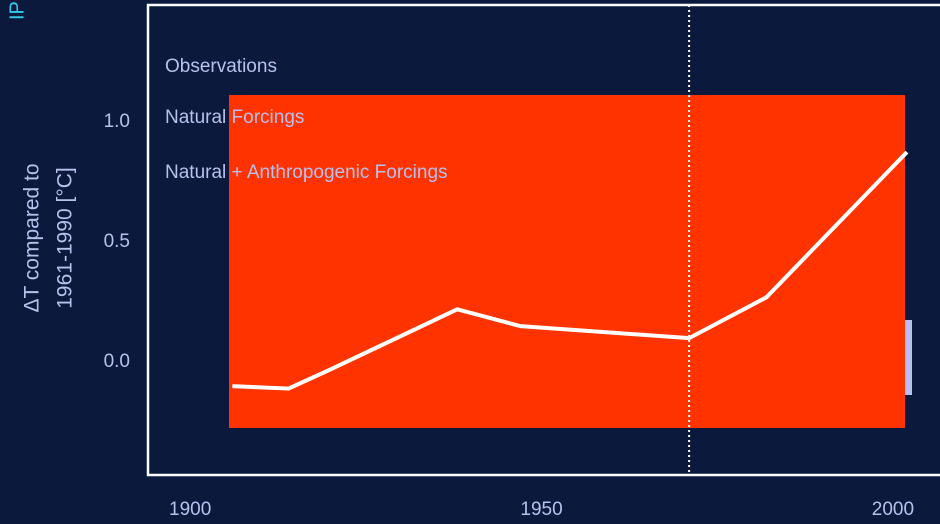 Image resolution: width=940 pixels, height=524 pixels. What do you see at coordinates (117, 121) in the screenshot?
I see `y-tick-label: 1.0` at bounding box center [117, 121].